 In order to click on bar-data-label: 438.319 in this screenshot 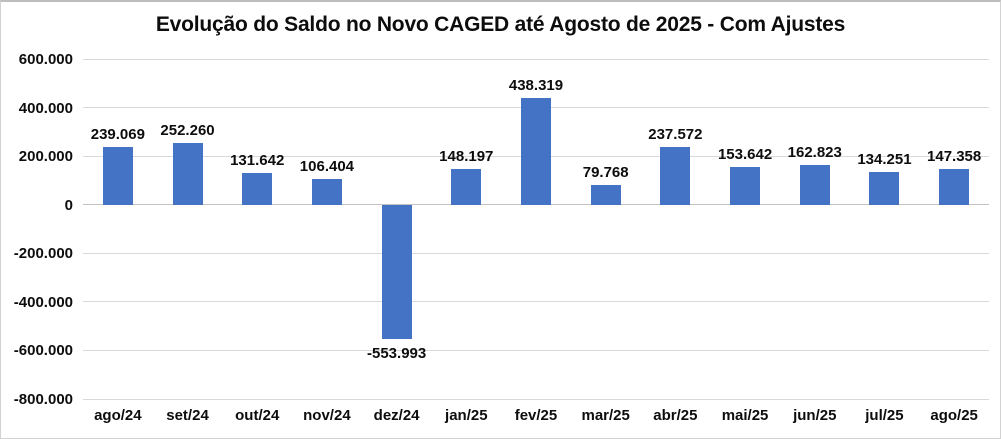, I will do `click(536, 86)`.